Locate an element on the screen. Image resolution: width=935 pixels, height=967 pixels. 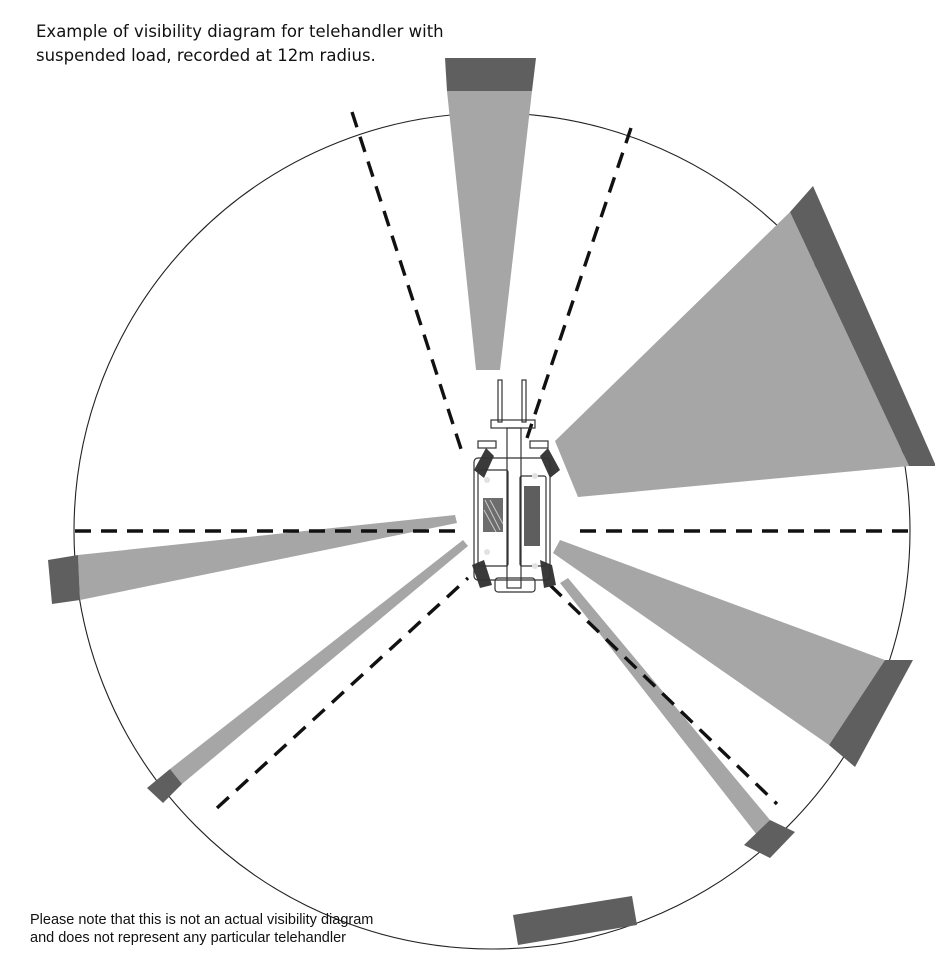
telehandler-top-view-icon is located at coordinates (516, 486).